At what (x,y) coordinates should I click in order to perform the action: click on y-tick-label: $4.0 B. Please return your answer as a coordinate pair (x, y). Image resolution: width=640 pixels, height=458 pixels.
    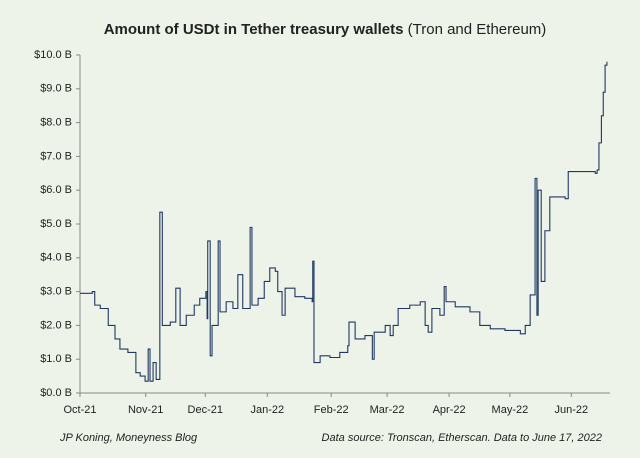
    Looking at the image, I should click on (56, 258).